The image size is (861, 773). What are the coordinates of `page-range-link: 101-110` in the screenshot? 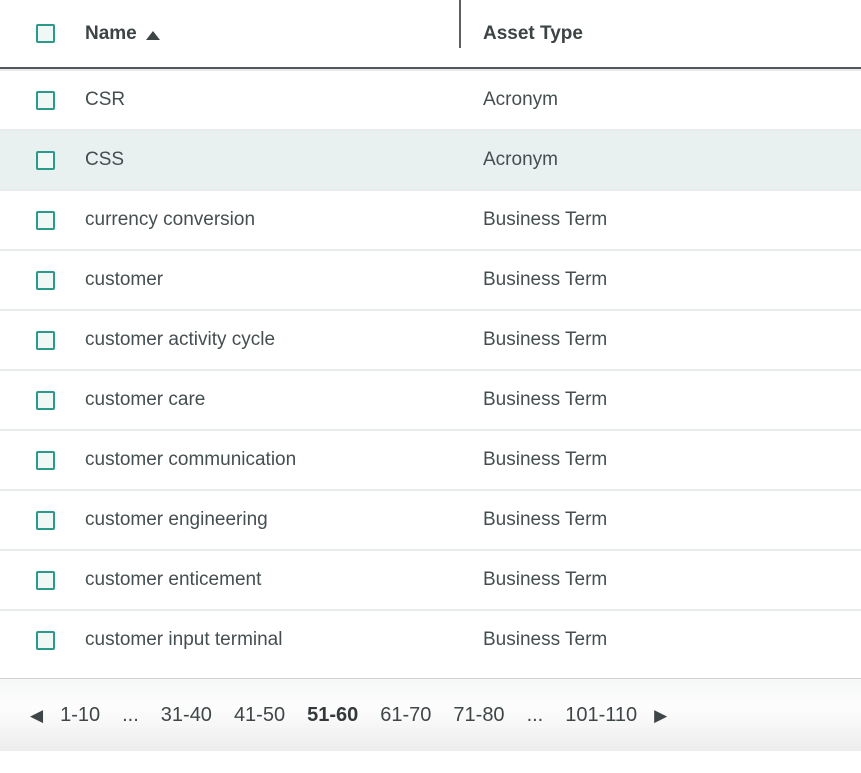 It's located at (601, 714).